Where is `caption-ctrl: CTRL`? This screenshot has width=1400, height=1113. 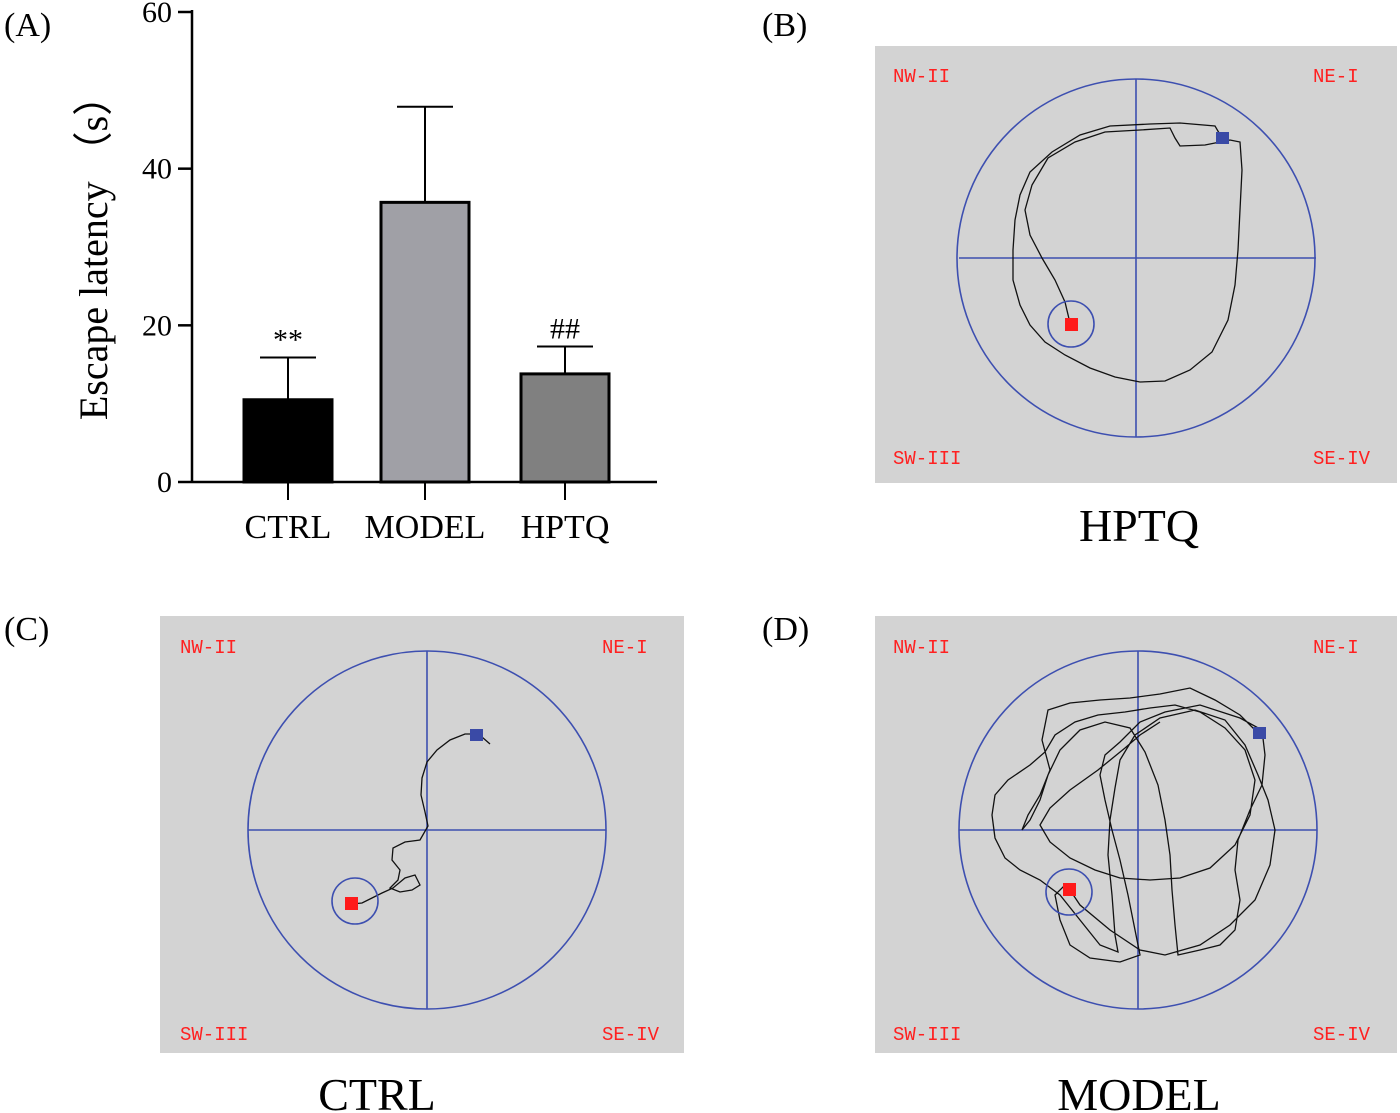
caption-ctrl: CTRL is located at coordinates (377, 1091).